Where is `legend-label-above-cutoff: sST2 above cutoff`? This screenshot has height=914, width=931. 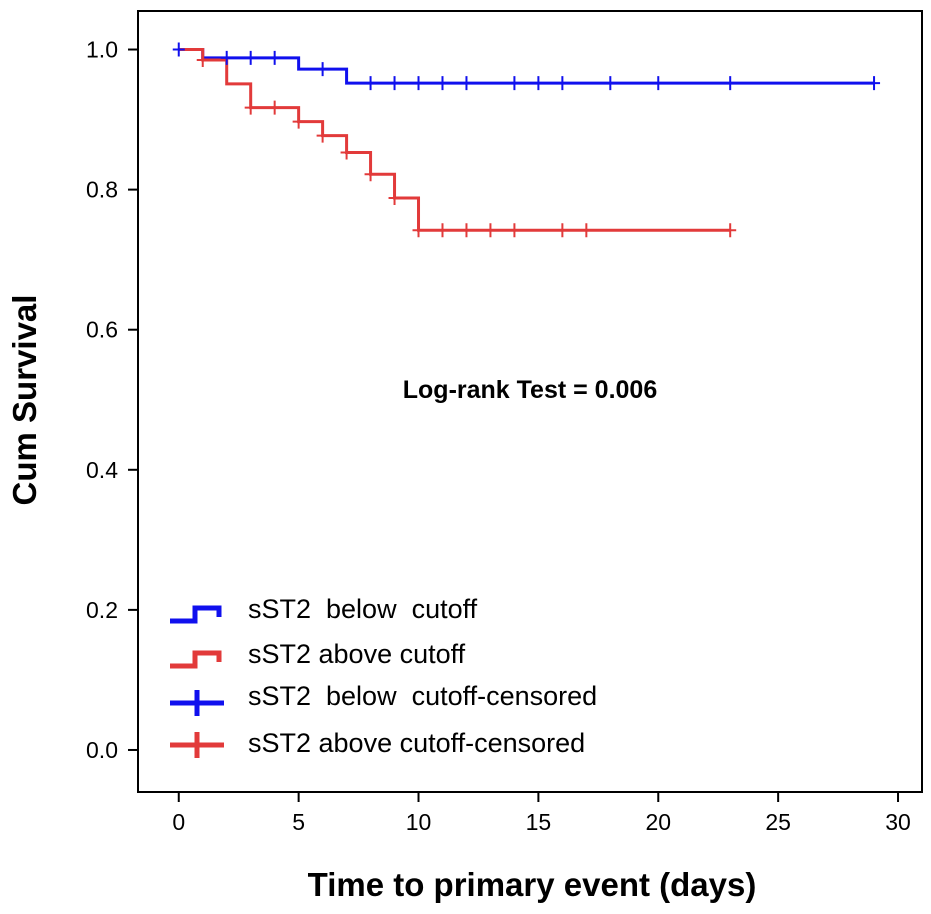 legend-label-above-cutoff: sST2 above cutoff is located at coordinates (357, 654).